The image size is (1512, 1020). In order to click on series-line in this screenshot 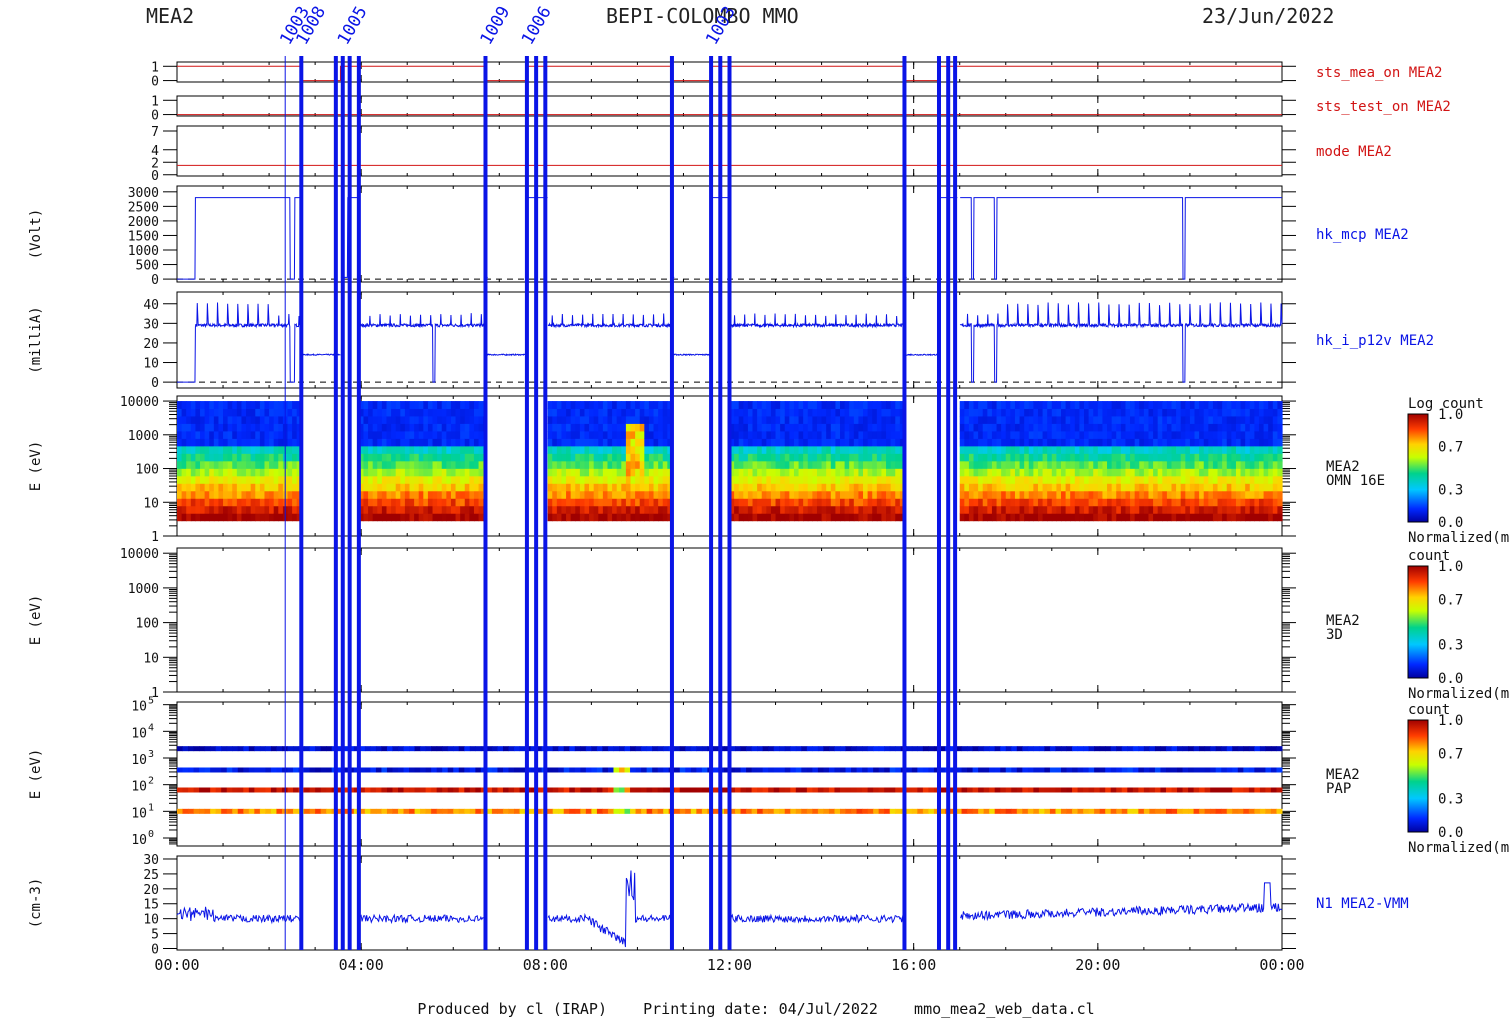, I will do `click(730, 342)`.